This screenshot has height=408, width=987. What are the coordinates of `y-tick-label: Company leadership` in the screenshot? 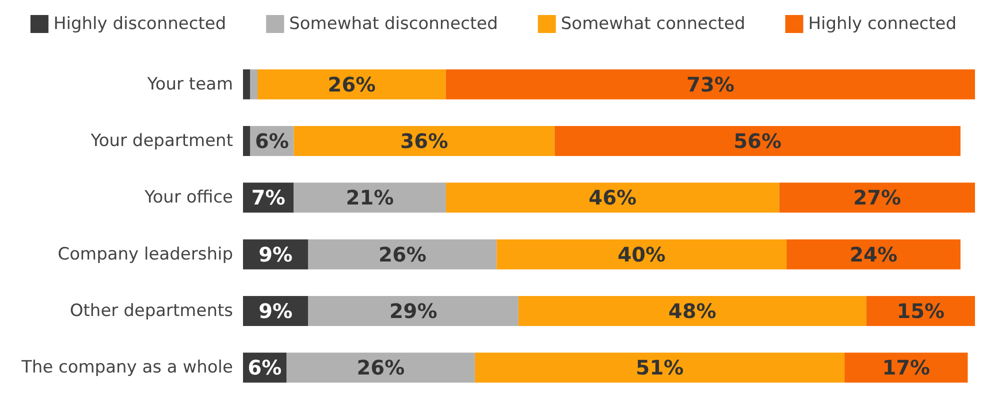 It's located at (145, 254).